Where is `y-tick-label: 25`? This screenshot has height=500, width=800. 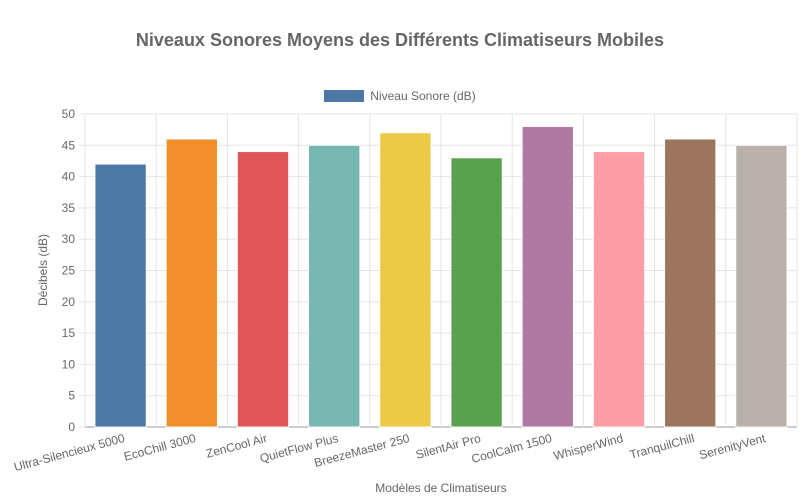 y-tick-label: 25 is located at coordinates (69, 271).